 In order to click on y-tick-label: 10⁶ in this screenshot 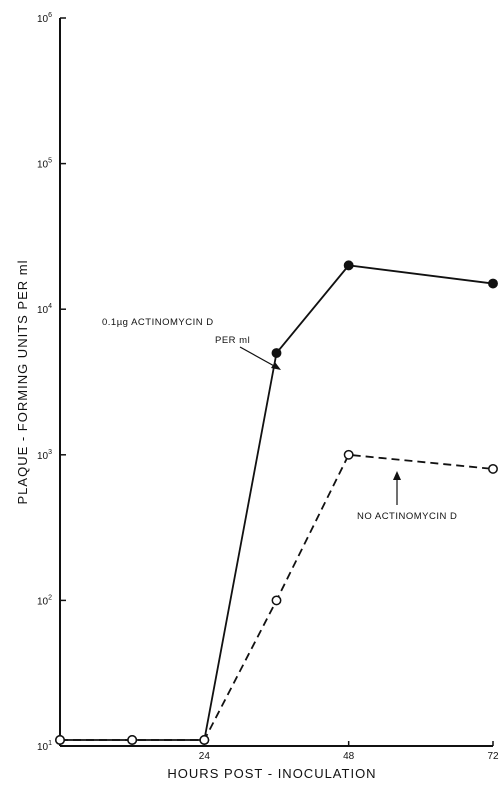, I will do `click(44, 18)`.